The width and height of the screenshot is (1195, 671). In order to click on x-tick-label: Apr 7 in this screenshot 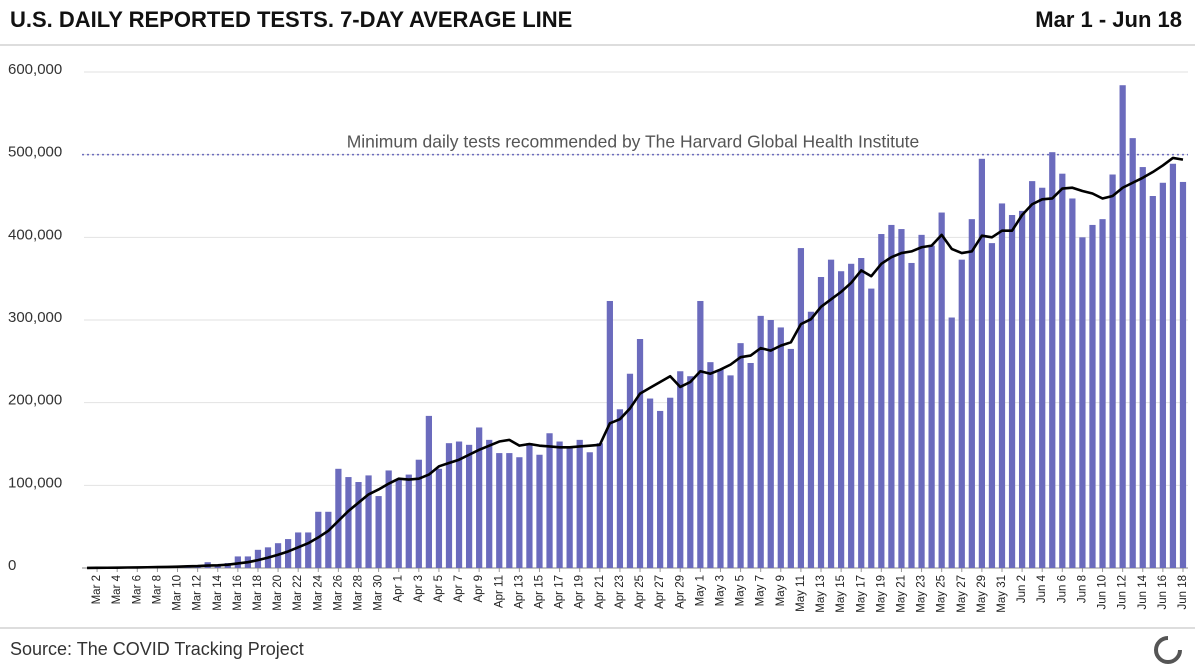, I will do `click(459, 589)`.